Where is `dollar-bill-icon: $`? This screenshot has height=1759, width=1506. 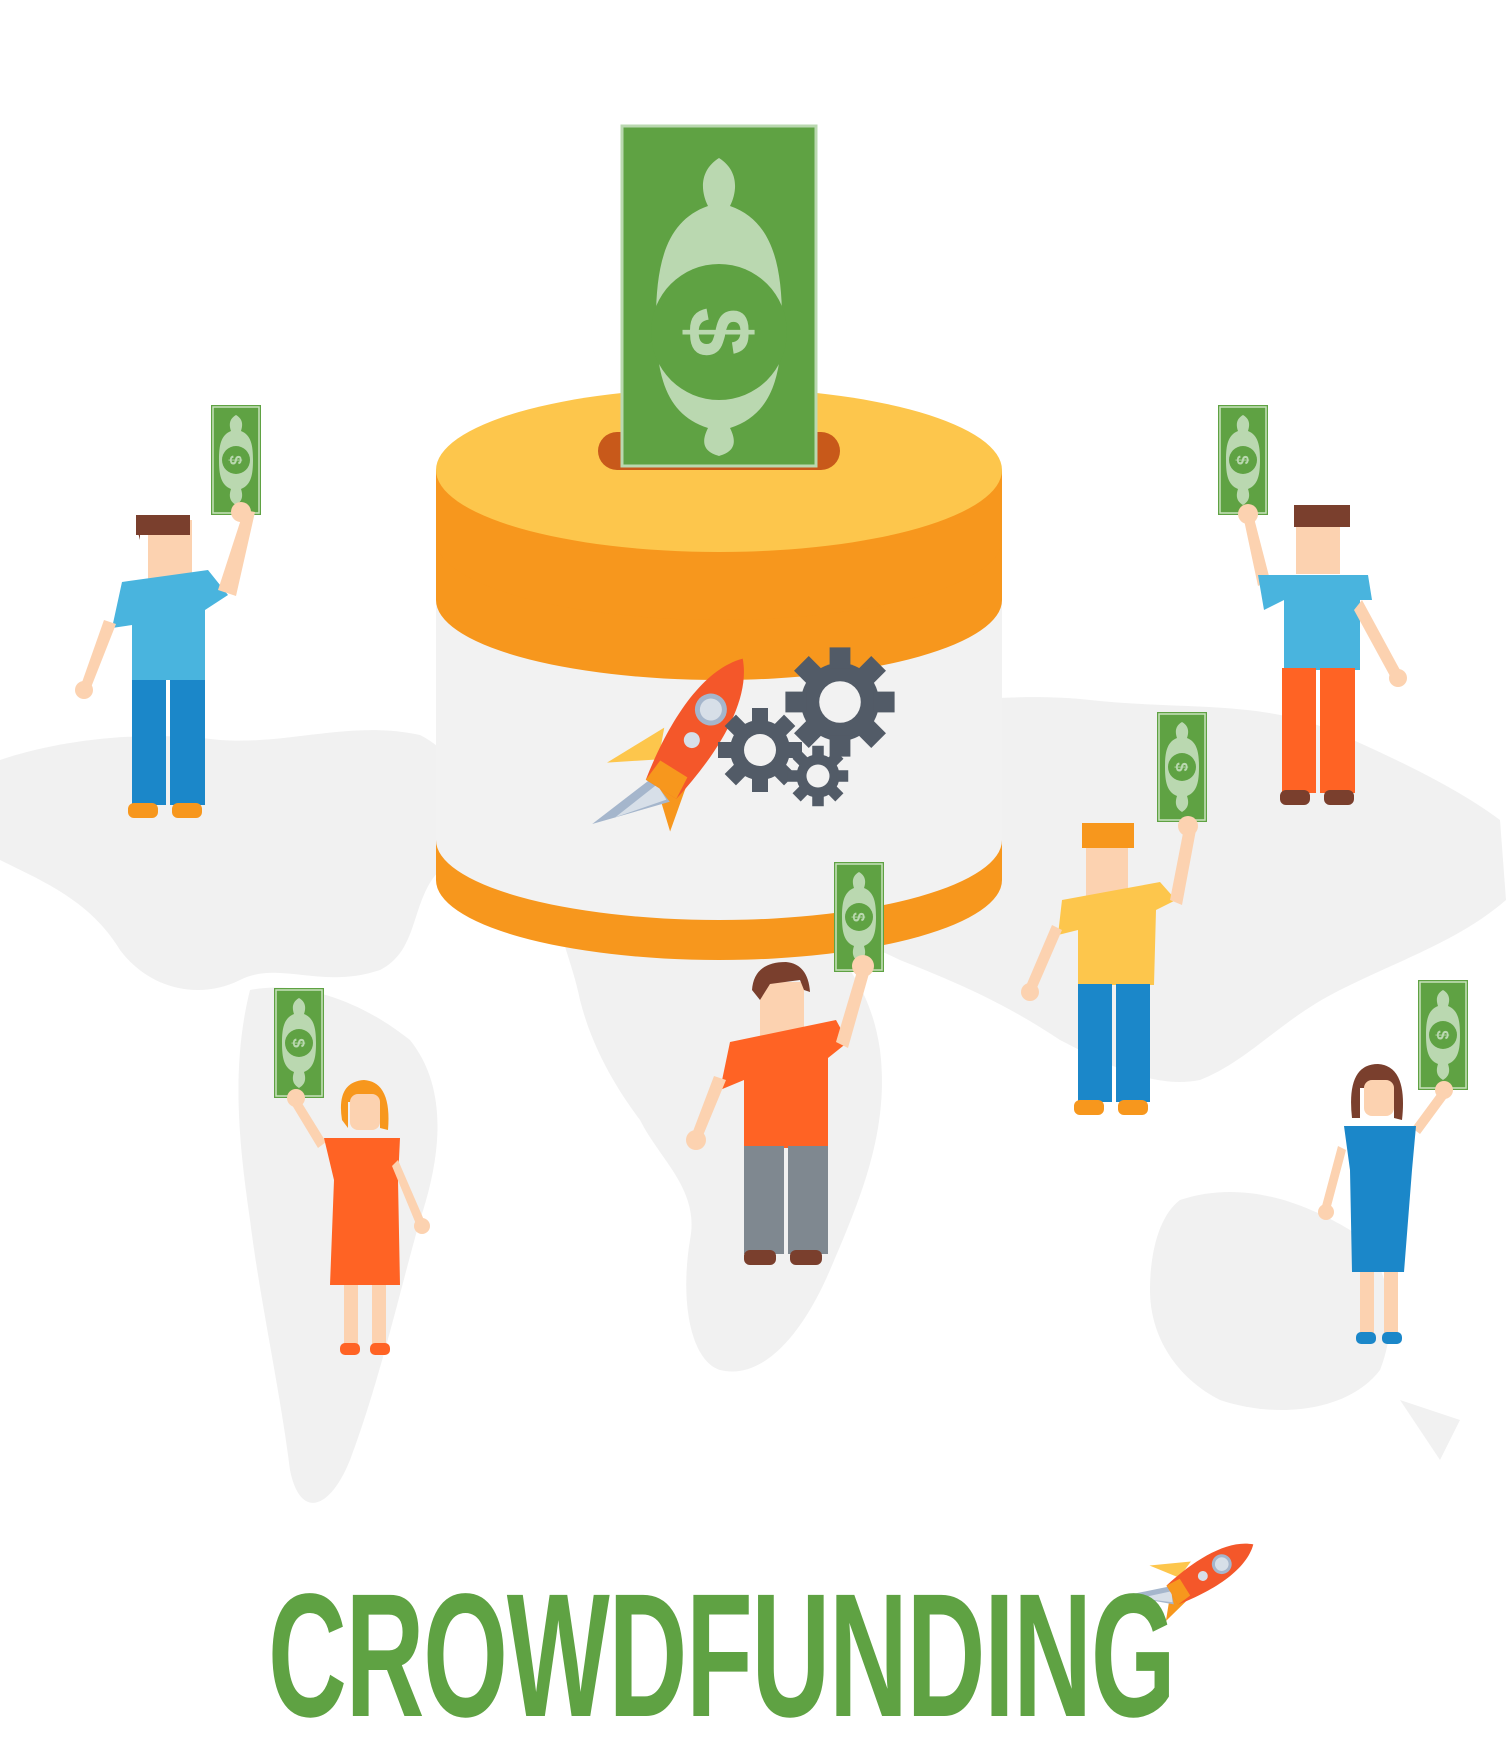 dollar-bill-icon: $ is located at coordinates (719, 296).